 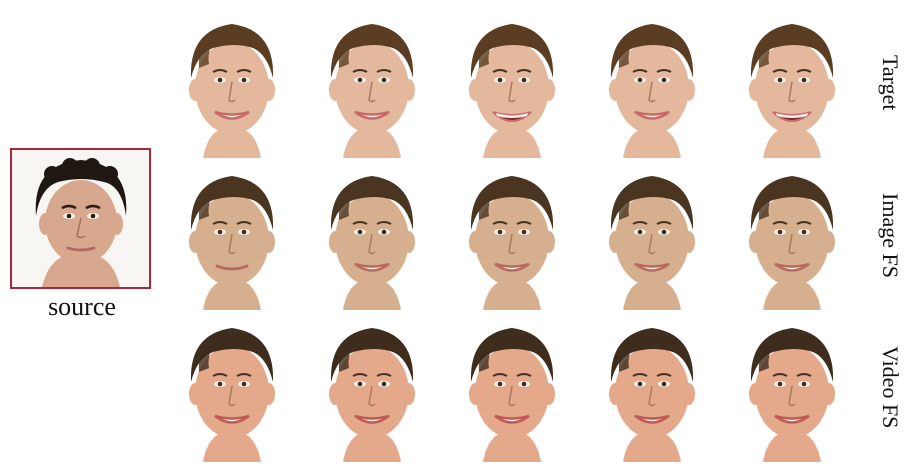 I want to click on source-label: source, so click(x=82, y=306).